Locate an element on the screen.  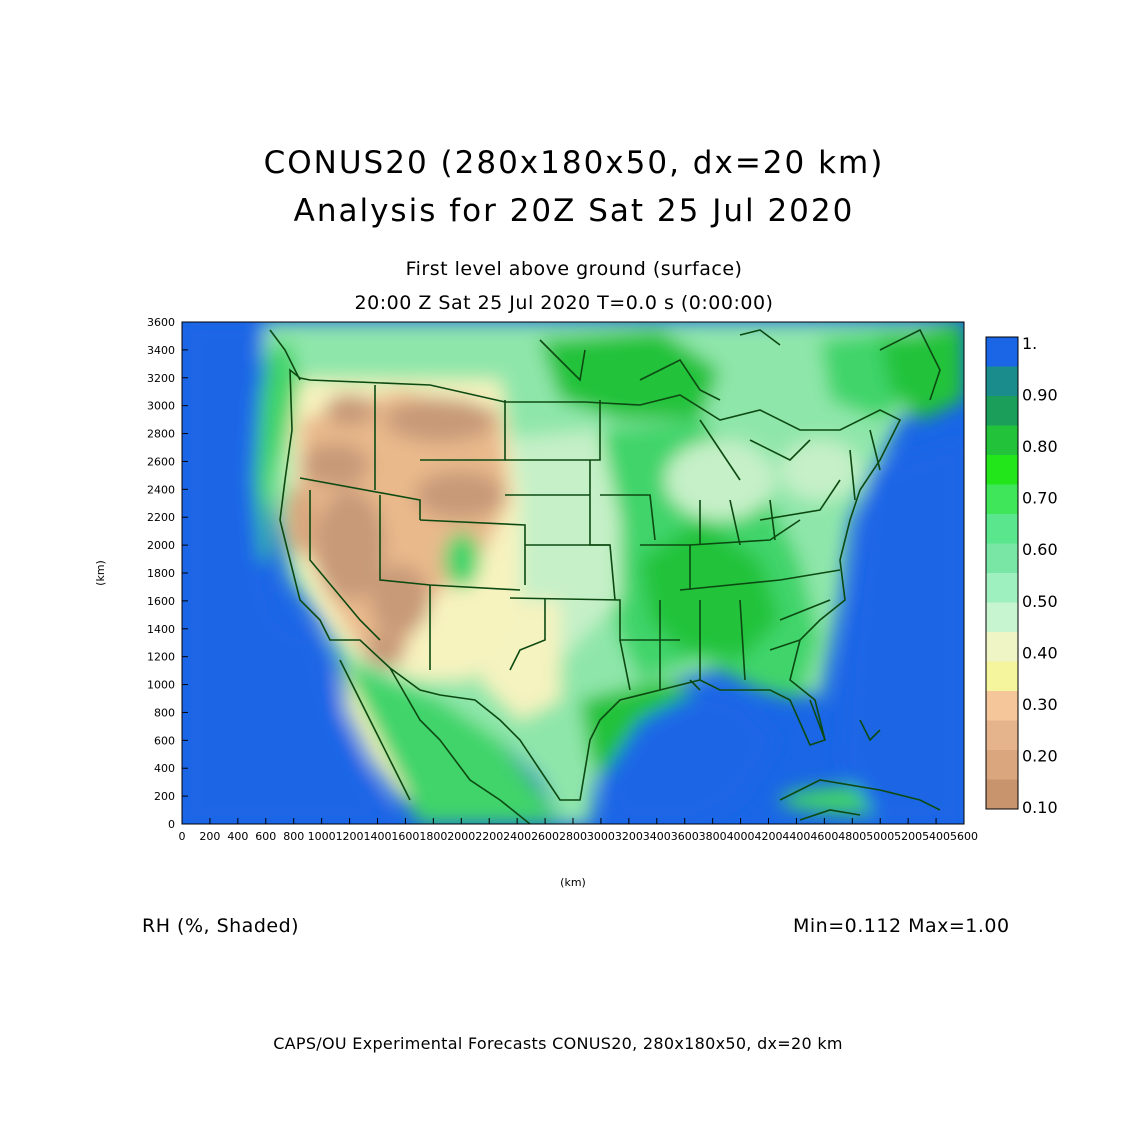
y-tick-label: 1400 is located at coordinates (161, 629).